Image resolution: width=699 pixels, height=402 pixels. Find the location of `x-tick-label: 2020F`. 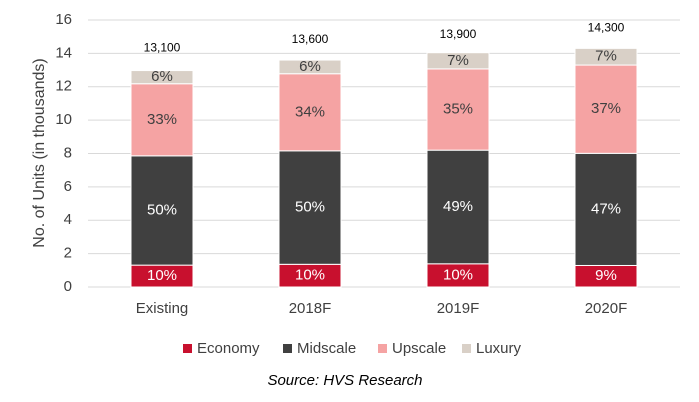

x-tick-label: 2020F is located at coordinates (606, 308).